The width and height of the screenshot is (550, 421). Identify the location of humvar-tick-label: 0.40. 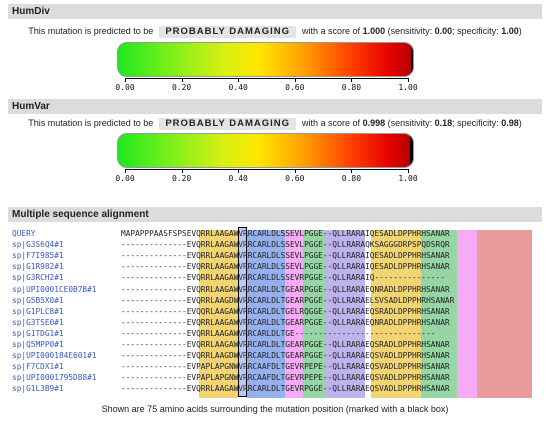
(238, 178).